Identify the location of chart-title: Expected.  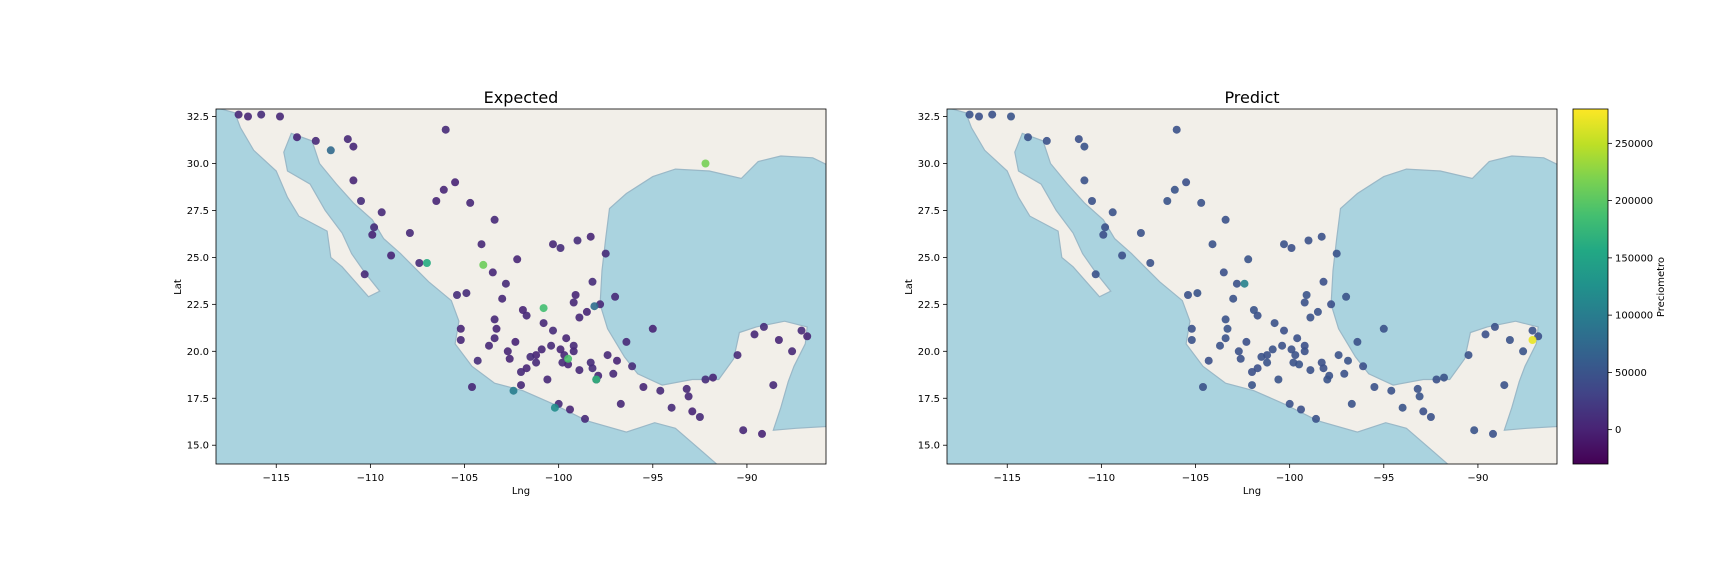
(521, 97).